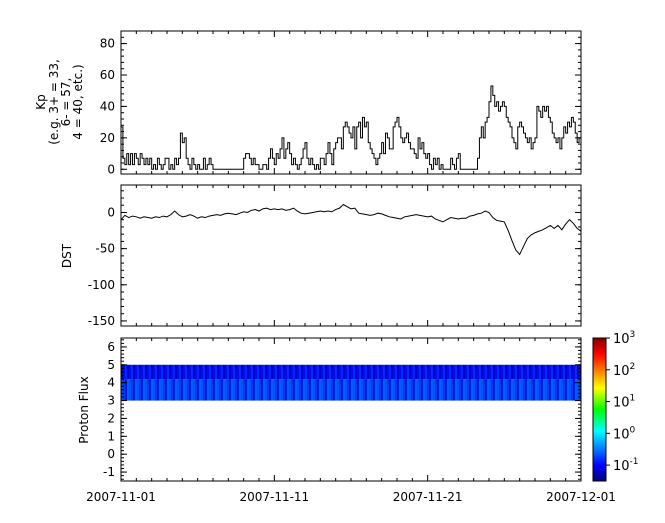 The width and height of the screenshot is (665, 523). Describe the element at coordinates (351, 127) in the screenshot. I see `kp-series-line` at that location.